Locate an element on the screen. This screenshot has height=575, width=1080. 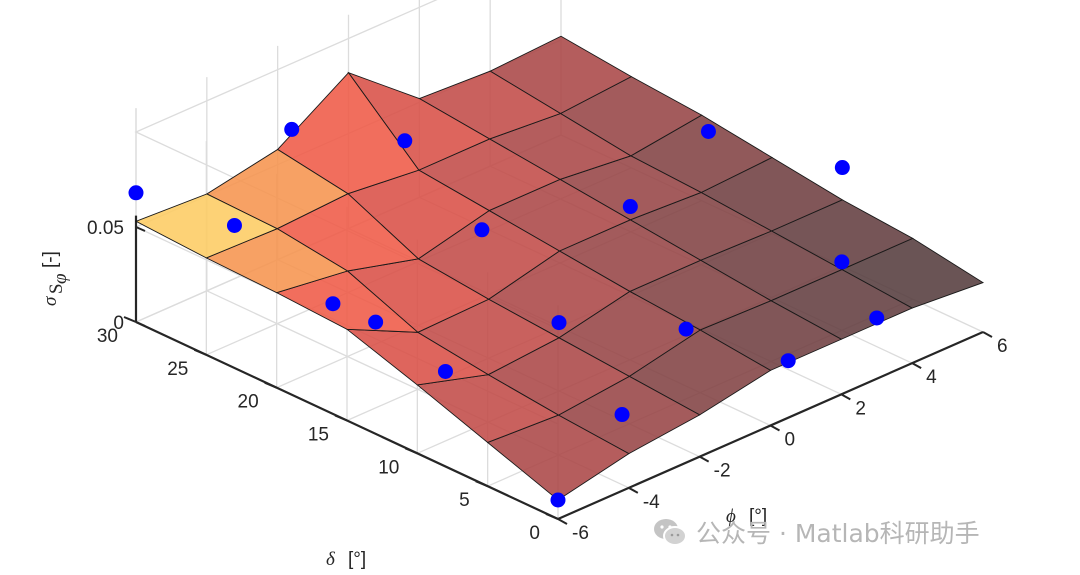
y-tick-label: 20 is located at coordinates (248, 402).